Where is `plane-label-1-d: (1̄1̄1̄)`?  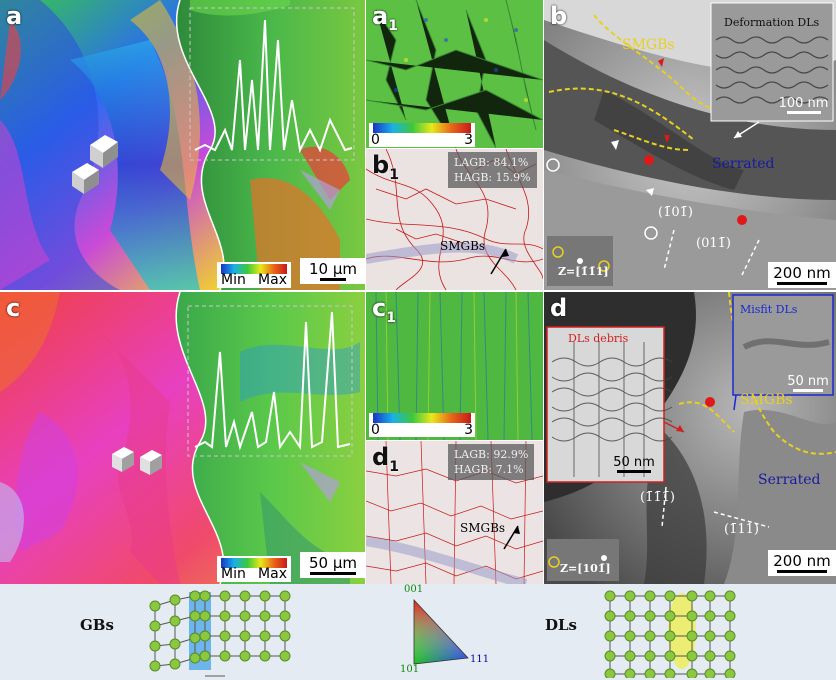
plane-label-1-d: (1̄1̄1̄) is located at coordinates (657, 497).